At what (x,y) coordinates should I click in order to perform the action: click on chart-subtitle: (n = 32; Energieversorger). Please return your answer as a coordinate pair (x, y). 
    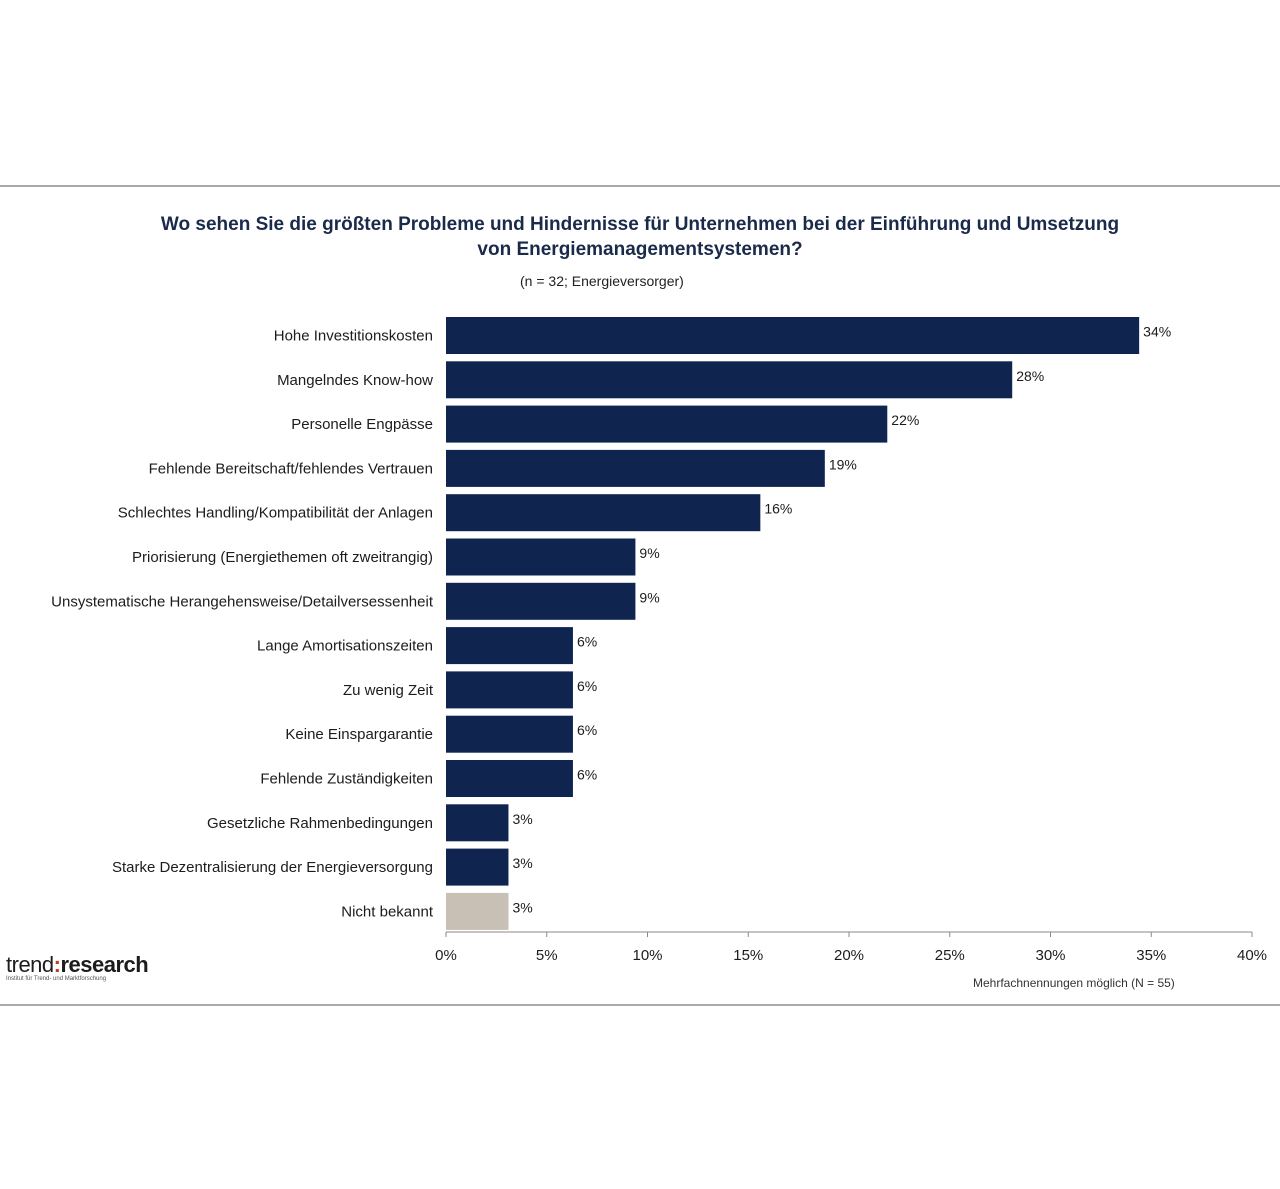
    Looking at the image, I should click on (602, 281).